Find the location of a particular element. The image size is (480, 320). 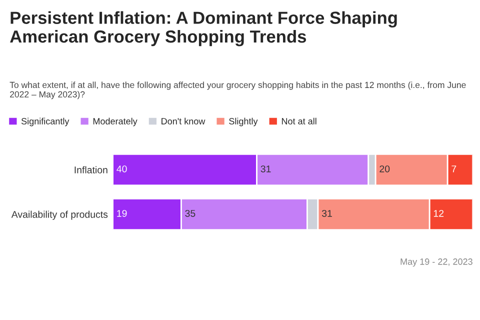

chart-subtitle: To what extent, if at all, have the following affected your grocery shopping habits in the past 12 months (i.e., from June 2022 – May 2023)? is located at coordinates (238, 91).